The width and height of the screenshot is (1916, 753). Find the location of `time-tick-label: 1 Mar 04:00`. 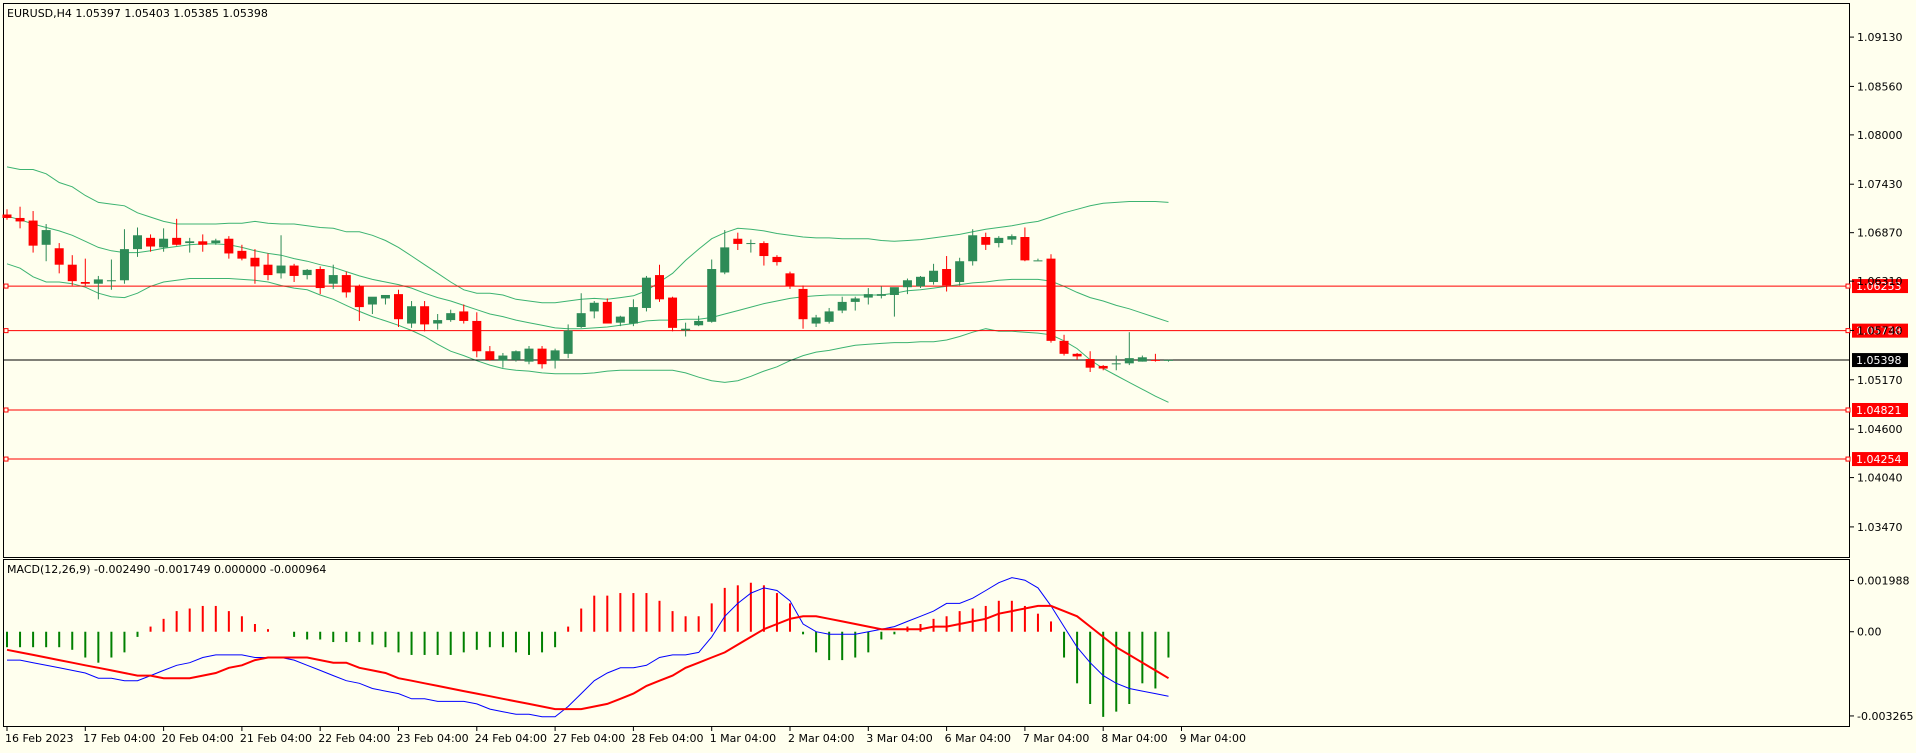

time-tick-label: 1 Mar 04:00 is located at coordinates (743, 738).